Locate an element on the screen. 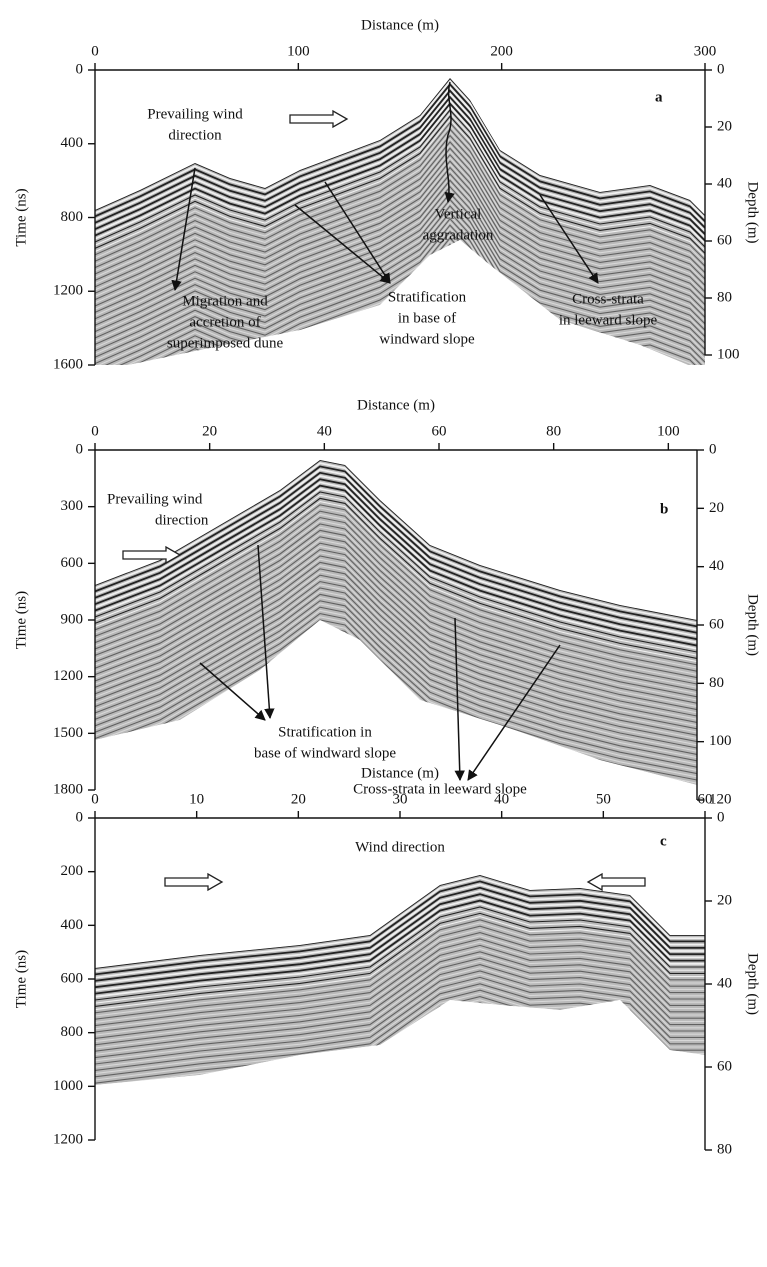 The image size is (767, 1267). annotation: Cross-strata is located at coordinates (608, 299).